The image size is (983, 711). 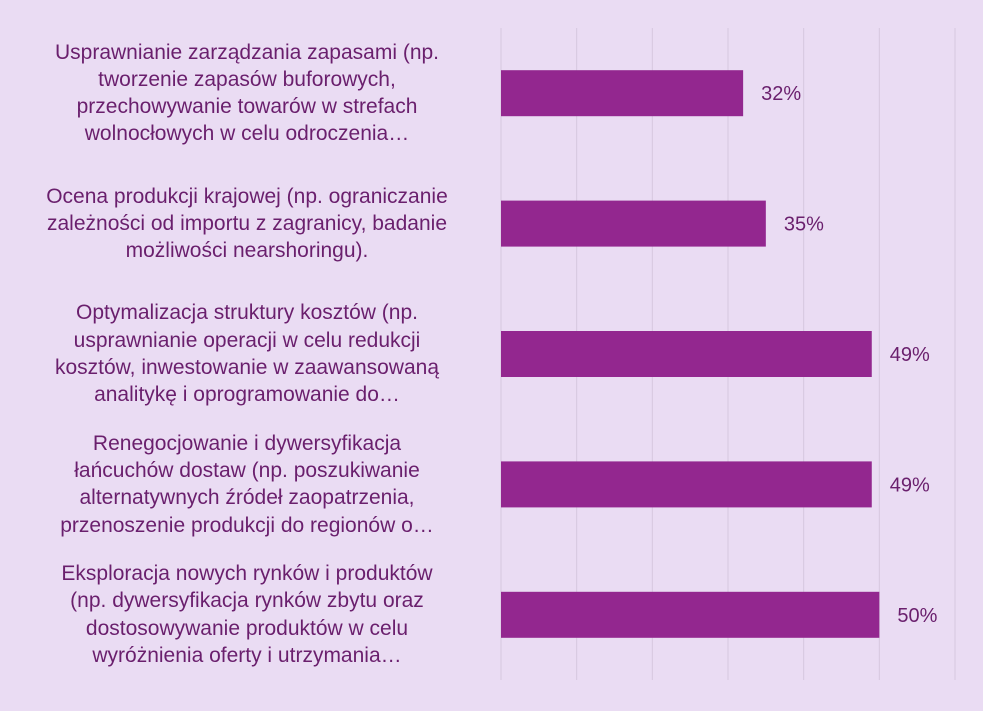 I want to click on data-label: 50%, so click(x=917, y=616).